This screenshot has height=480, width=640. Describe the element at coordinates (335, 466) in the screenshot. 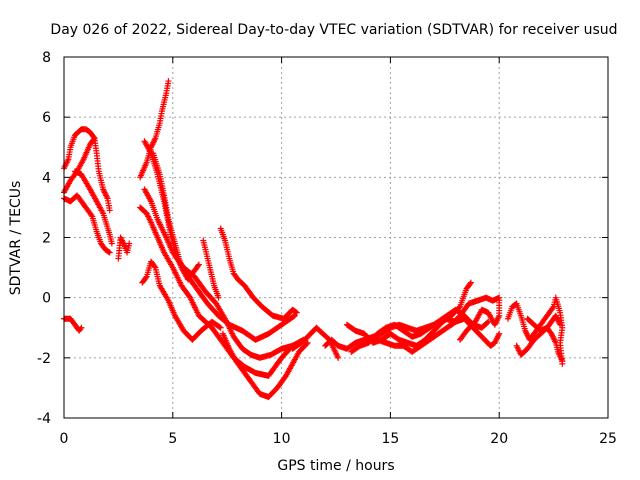

I see `x-axis-label: GPS time / hours` at that location.